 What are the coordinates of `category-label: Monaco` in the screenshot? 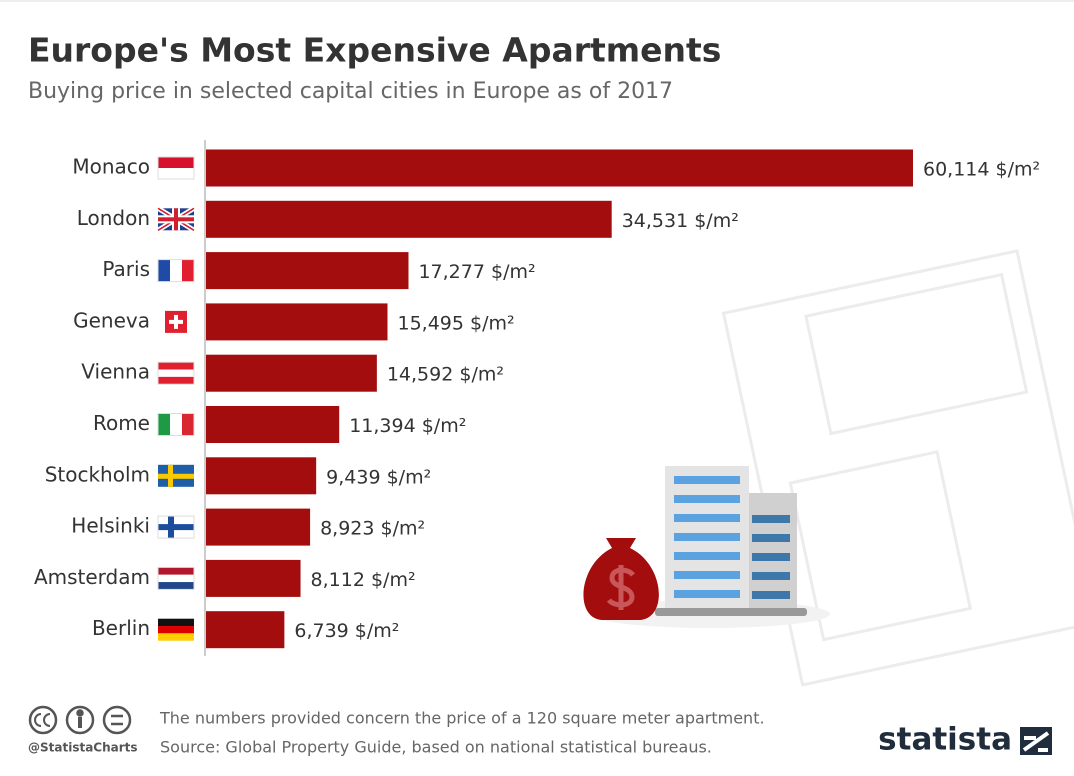 It's located at (111, 167).